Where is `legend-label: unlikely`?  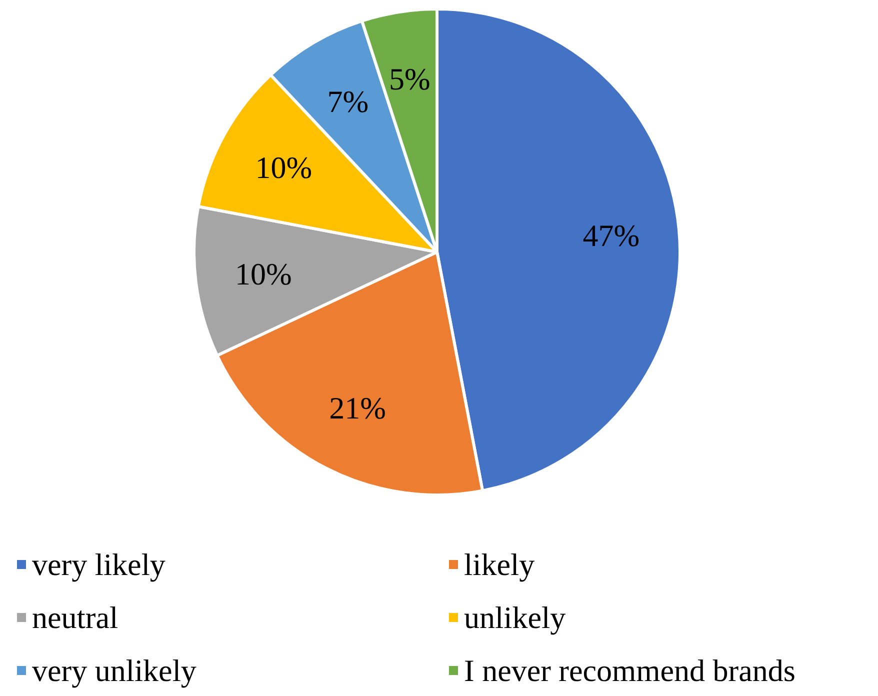
legend-label: unlikely is located at coordinates (515, 617).